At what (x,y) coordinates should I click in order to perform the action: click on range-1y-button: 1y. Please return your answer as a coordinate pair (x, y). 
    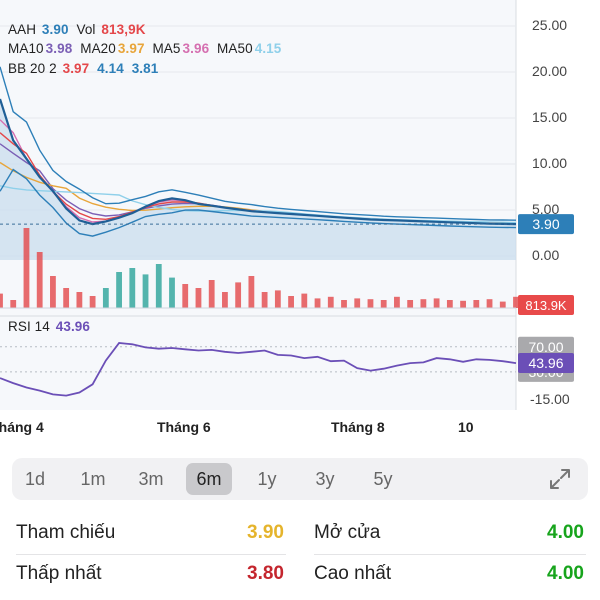
    Looking at the image, I should click on (267, 479).